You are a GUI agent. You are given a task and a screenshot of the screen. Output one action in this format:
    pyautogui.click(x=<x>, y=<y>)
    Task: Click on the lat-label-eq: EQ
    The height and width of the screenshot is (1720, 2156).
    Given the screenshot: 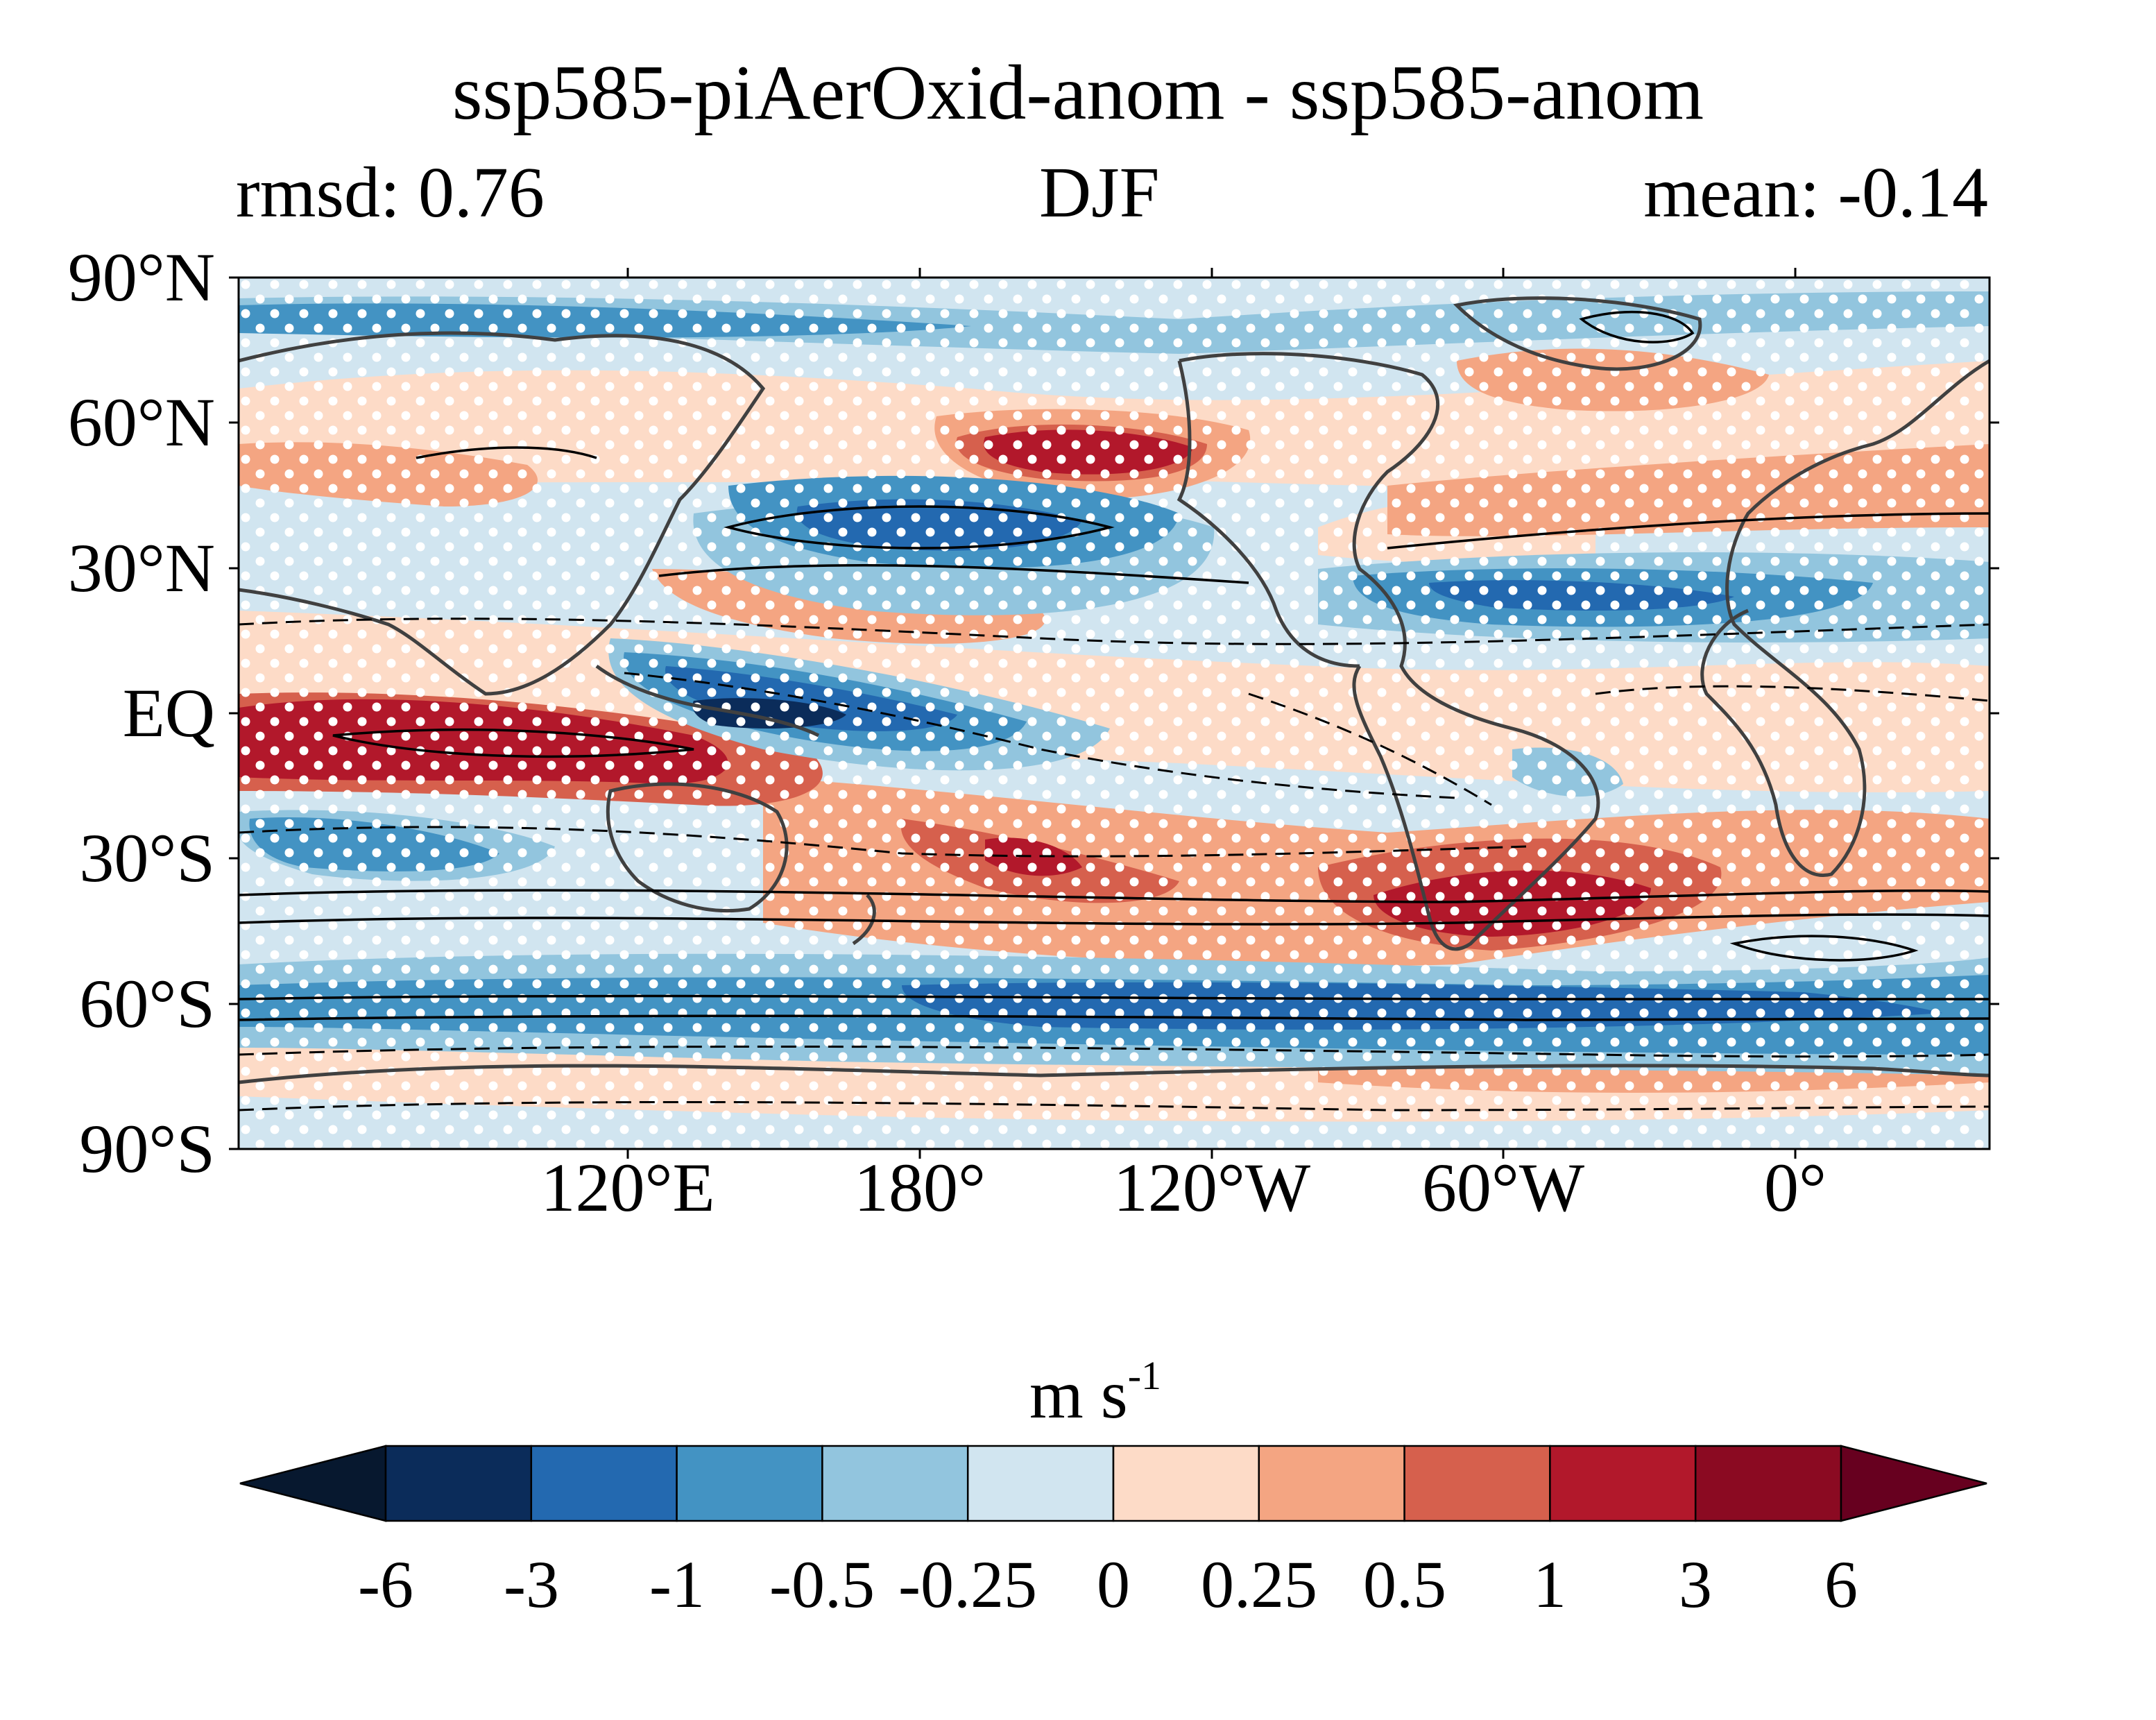 What is the action you would take?
    pyautogui.click(x=168, y=712)
    